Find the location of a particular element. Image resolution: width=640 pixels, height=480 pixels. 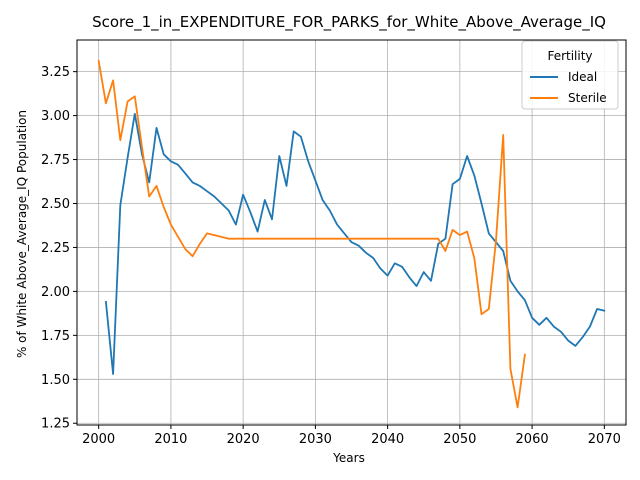

x-tick-label: 2030 is located at coordinates (315, 439).